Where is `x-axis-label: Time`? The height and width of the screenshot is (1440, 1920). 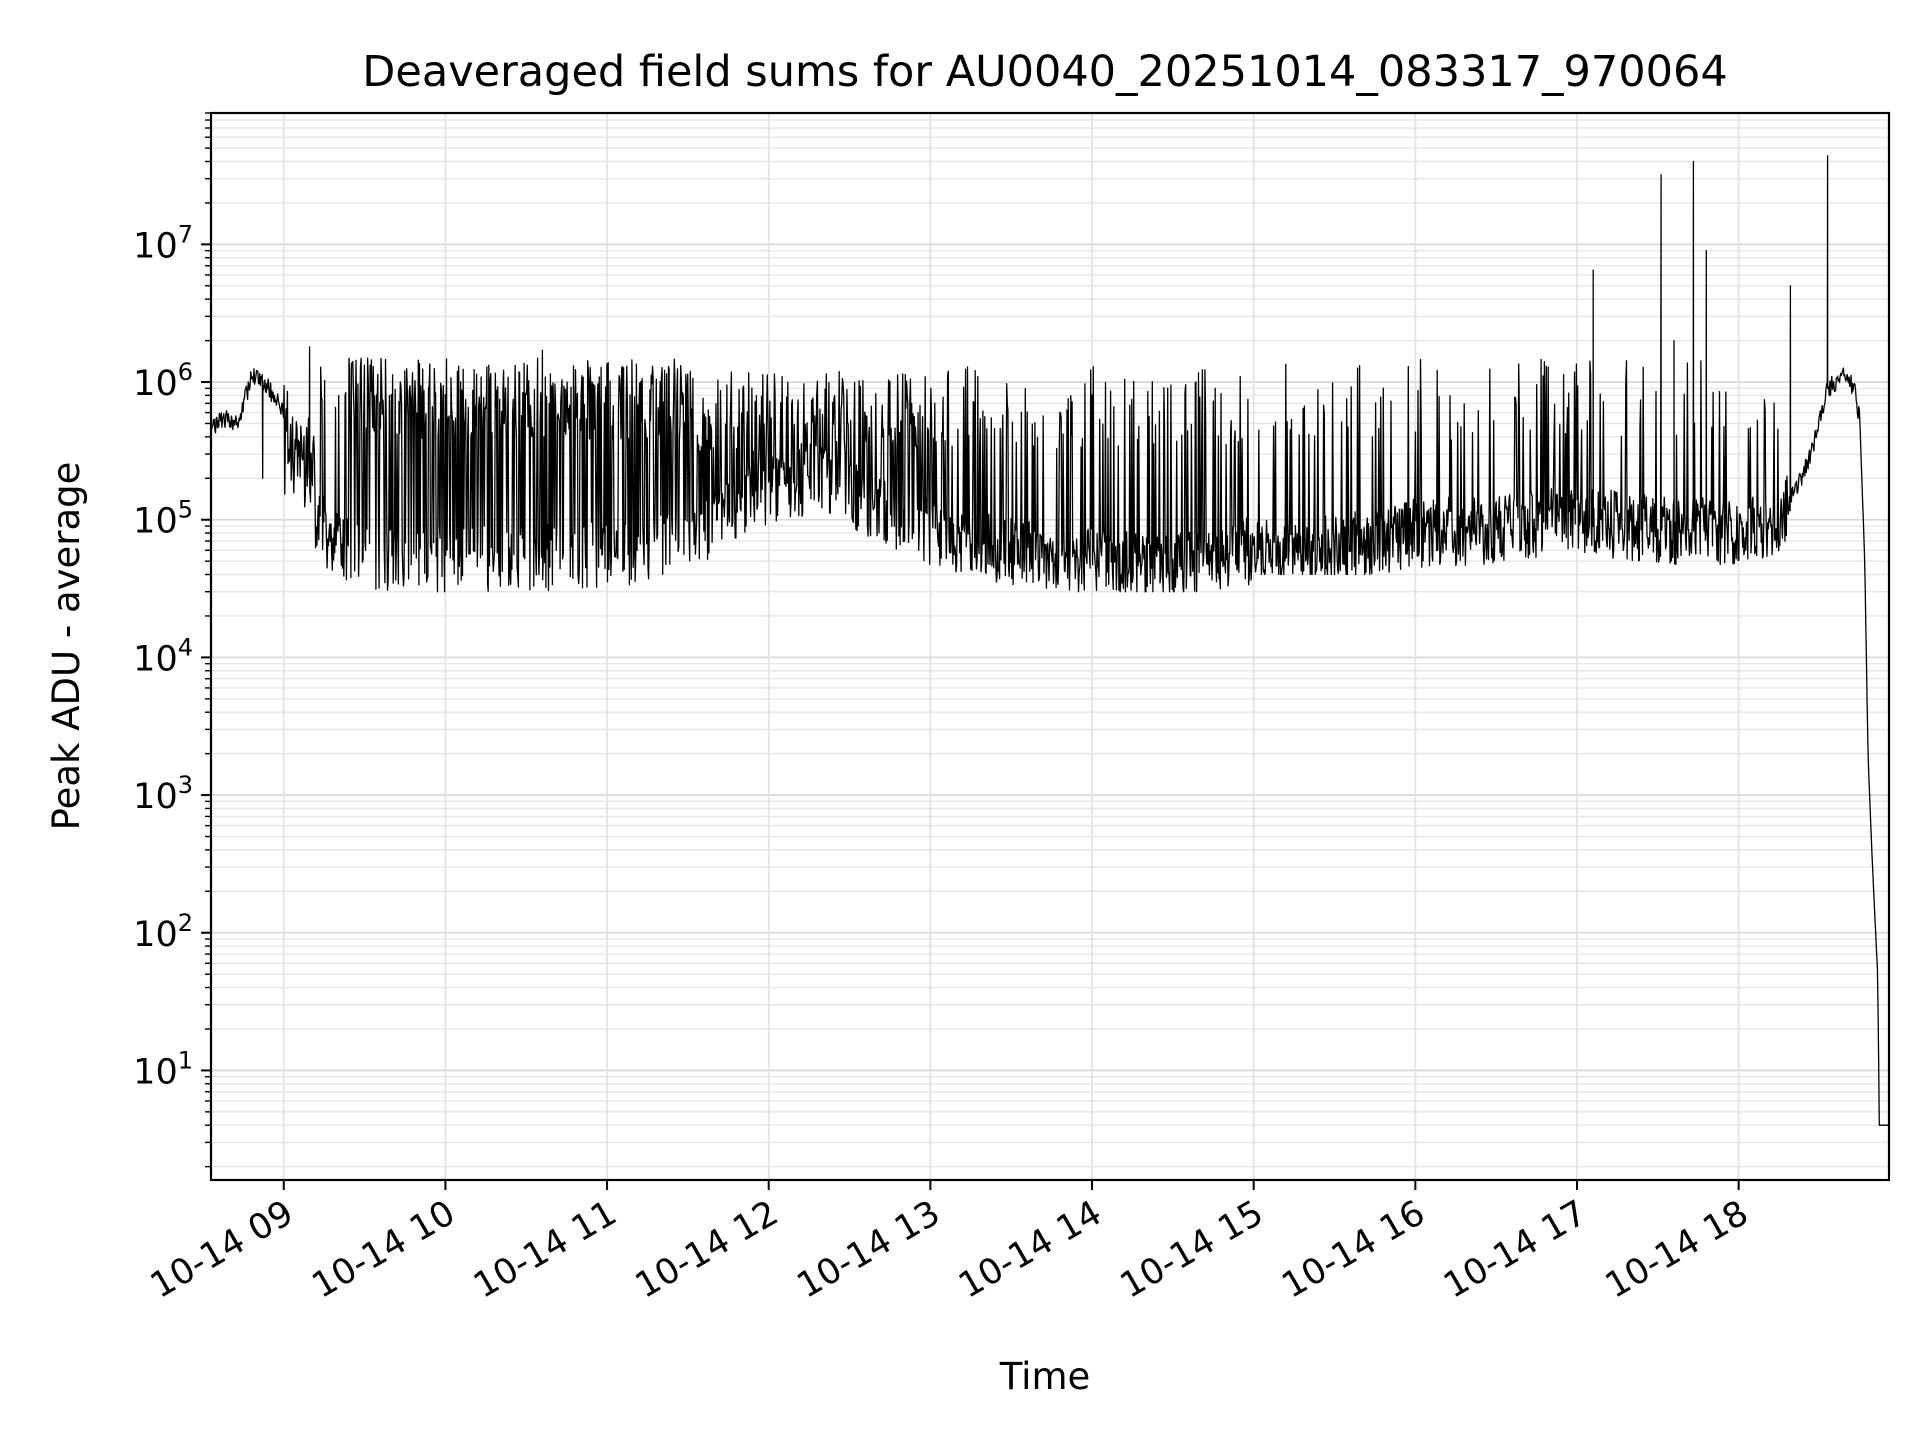 x-axis-label: Time is located at coordinates (1045, 1376).